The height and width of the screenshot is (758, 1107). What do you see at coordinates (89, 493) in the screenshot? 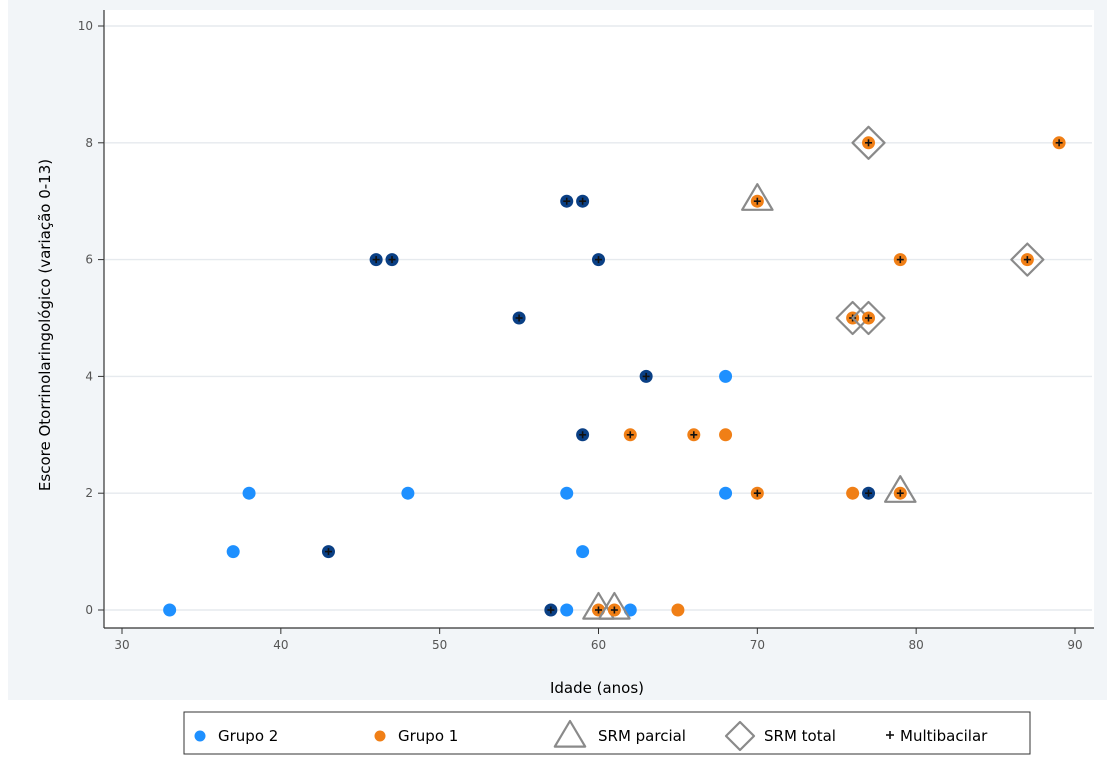
I see `y-tick-label-2: 2` at bounding box center [89, 493].